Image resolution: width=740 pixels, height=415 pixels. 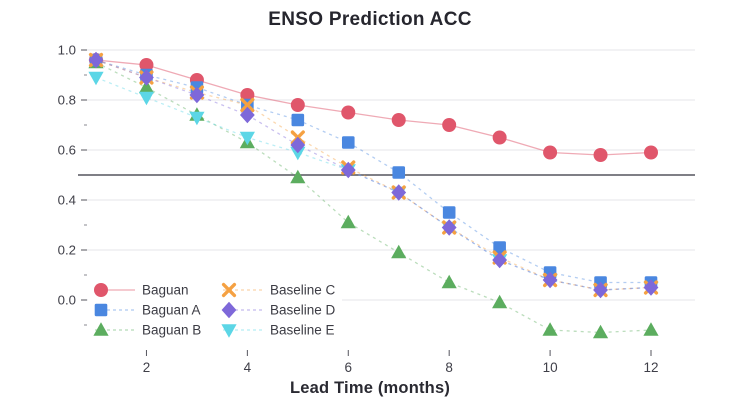 I want to click on y-tick-label: 0.4, so click(x=67, y=200).